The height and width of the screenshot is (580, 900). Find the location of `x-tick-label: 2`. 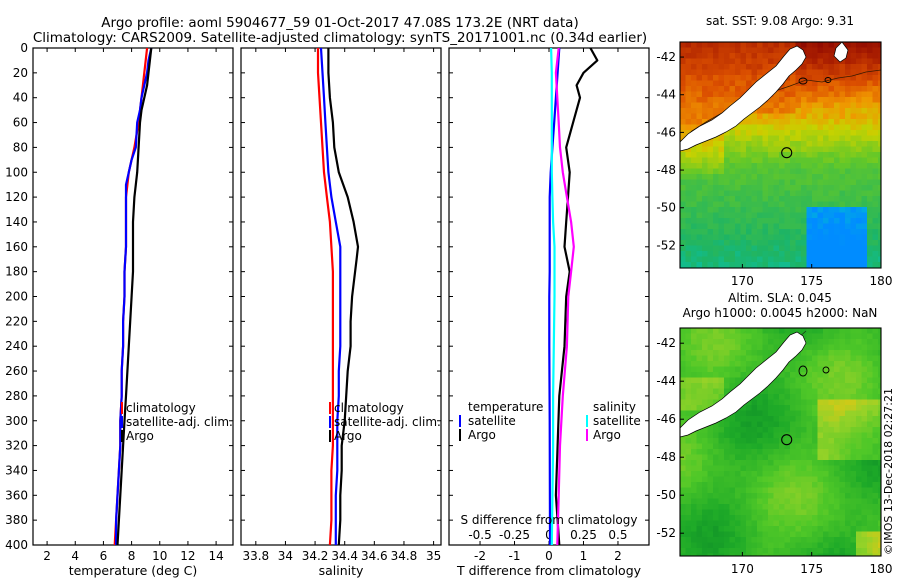

x-tick-label: 2 is located at coordinates (618, 556).